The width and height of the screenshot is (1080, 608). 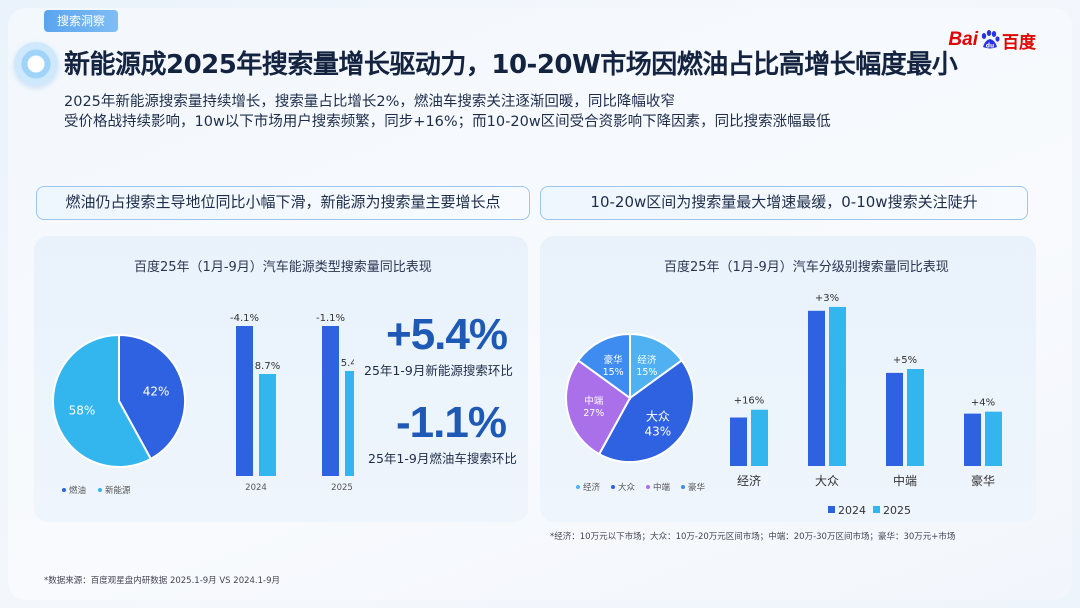 What do you see at coordinates (244, 318) in the screenshot?
I see `bar-value-label: -4.1%` at bounding box center [244, 318].